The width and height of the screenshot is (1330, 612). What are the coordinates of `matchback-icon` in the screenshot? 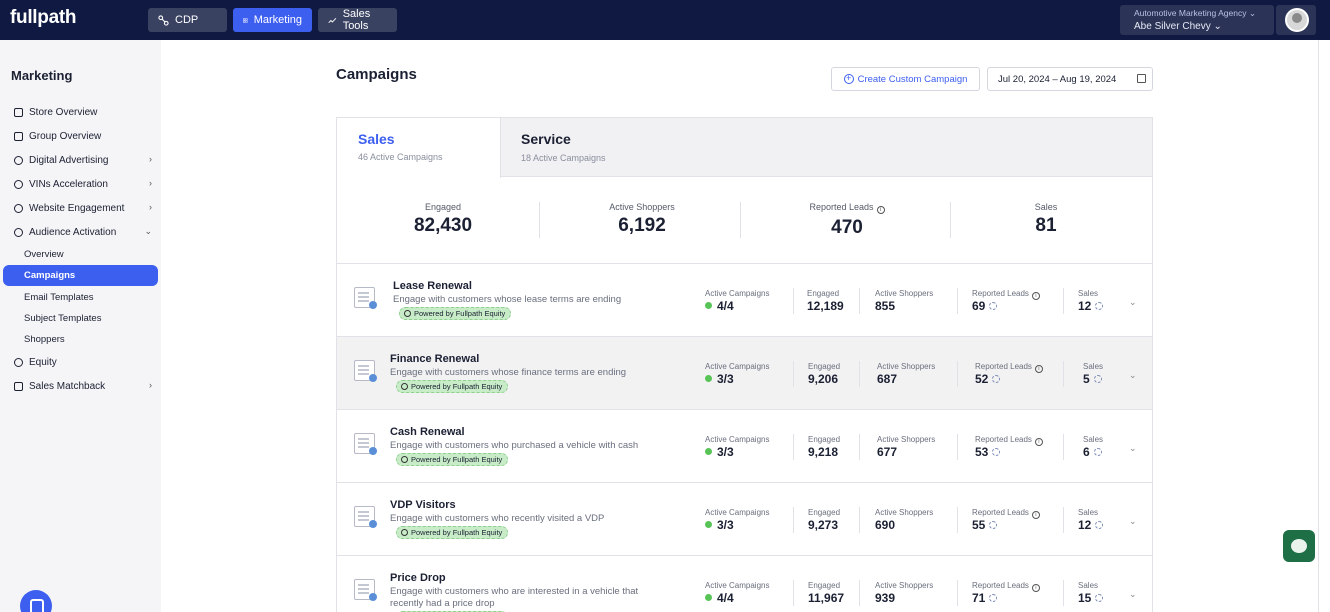 It's located at (18, 386).